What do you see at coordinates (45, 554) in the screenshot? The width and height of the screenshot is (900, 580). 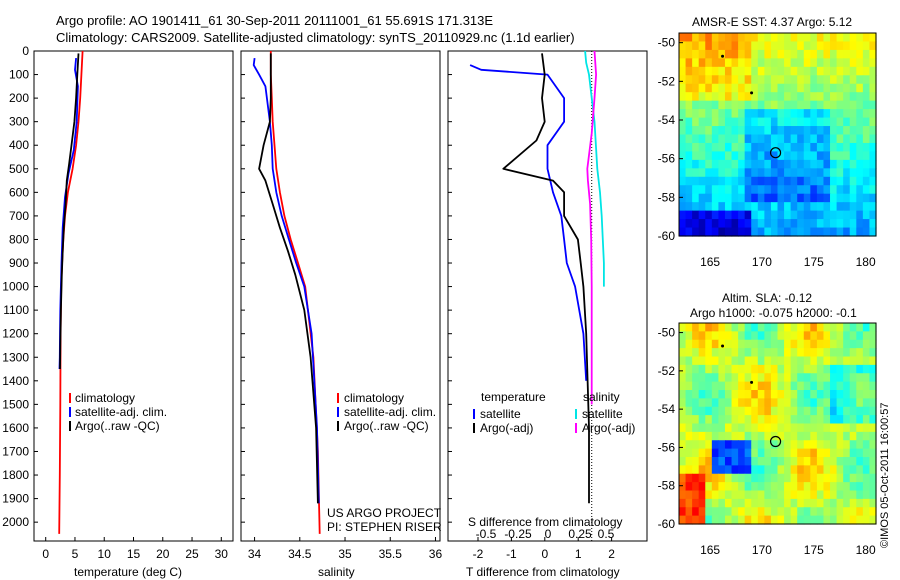 I see `temperature-tick-label: 0` at bounding box center [45, 554].